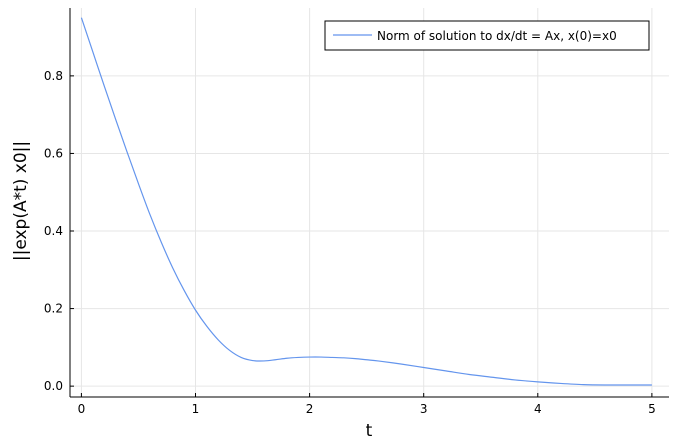  What do you see at coordinates (196, 409) in the screenshot?
I see `x-tick-label: 1` at bounding box center [196, 409].